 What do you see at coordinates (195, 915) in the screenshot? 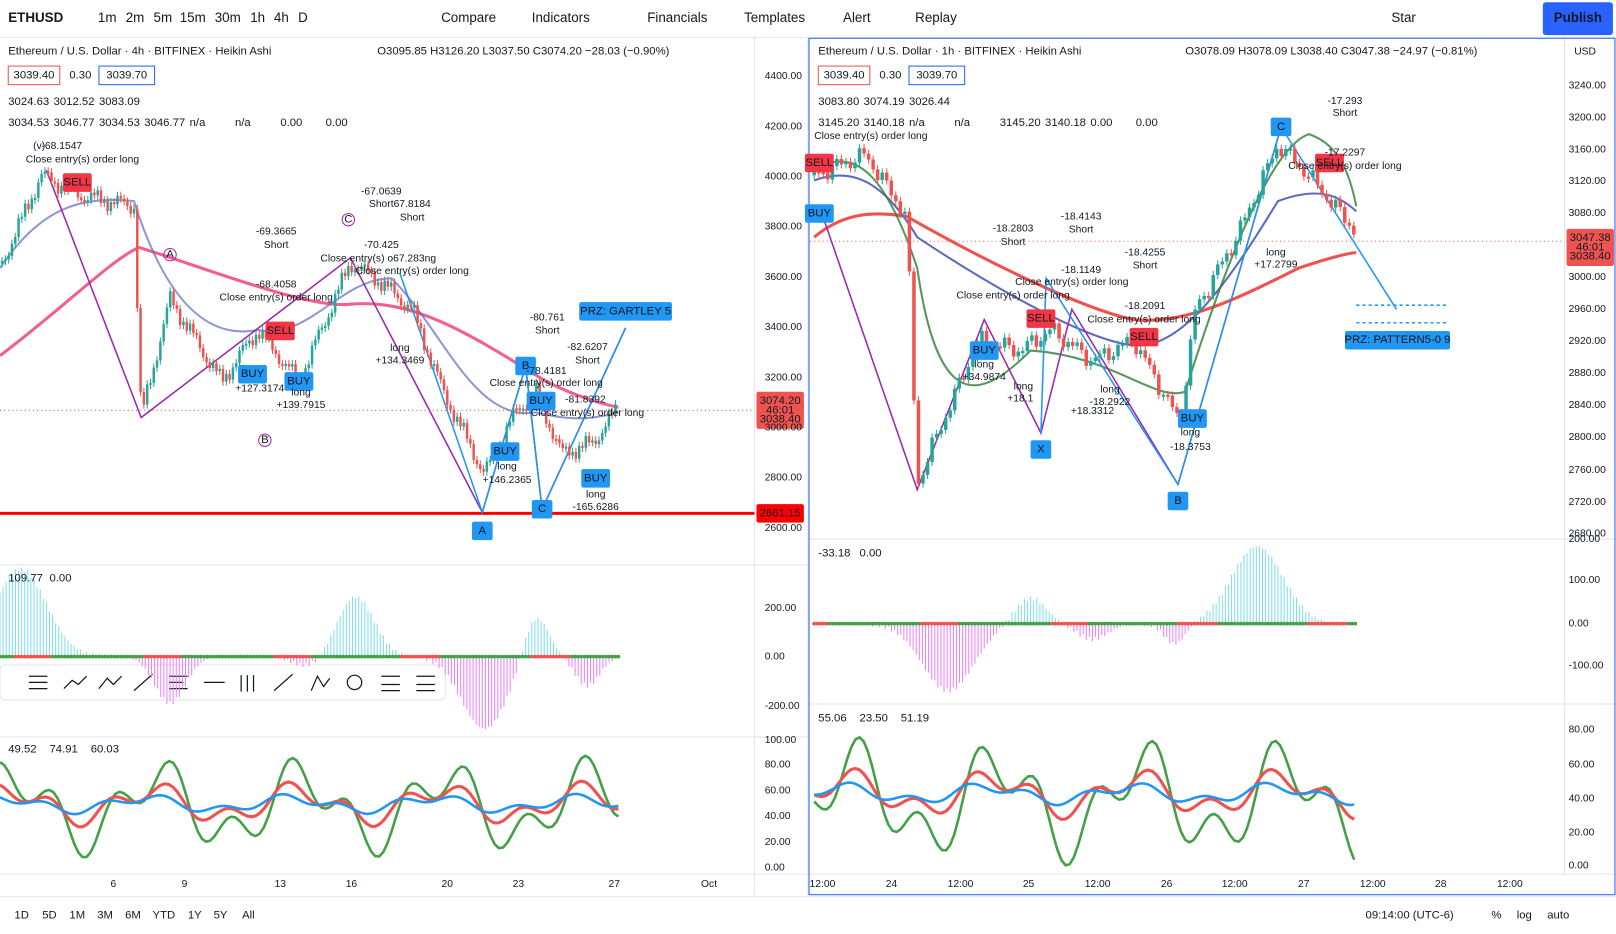
I see `range-button: 1Y` at bounding box center [195, 915].